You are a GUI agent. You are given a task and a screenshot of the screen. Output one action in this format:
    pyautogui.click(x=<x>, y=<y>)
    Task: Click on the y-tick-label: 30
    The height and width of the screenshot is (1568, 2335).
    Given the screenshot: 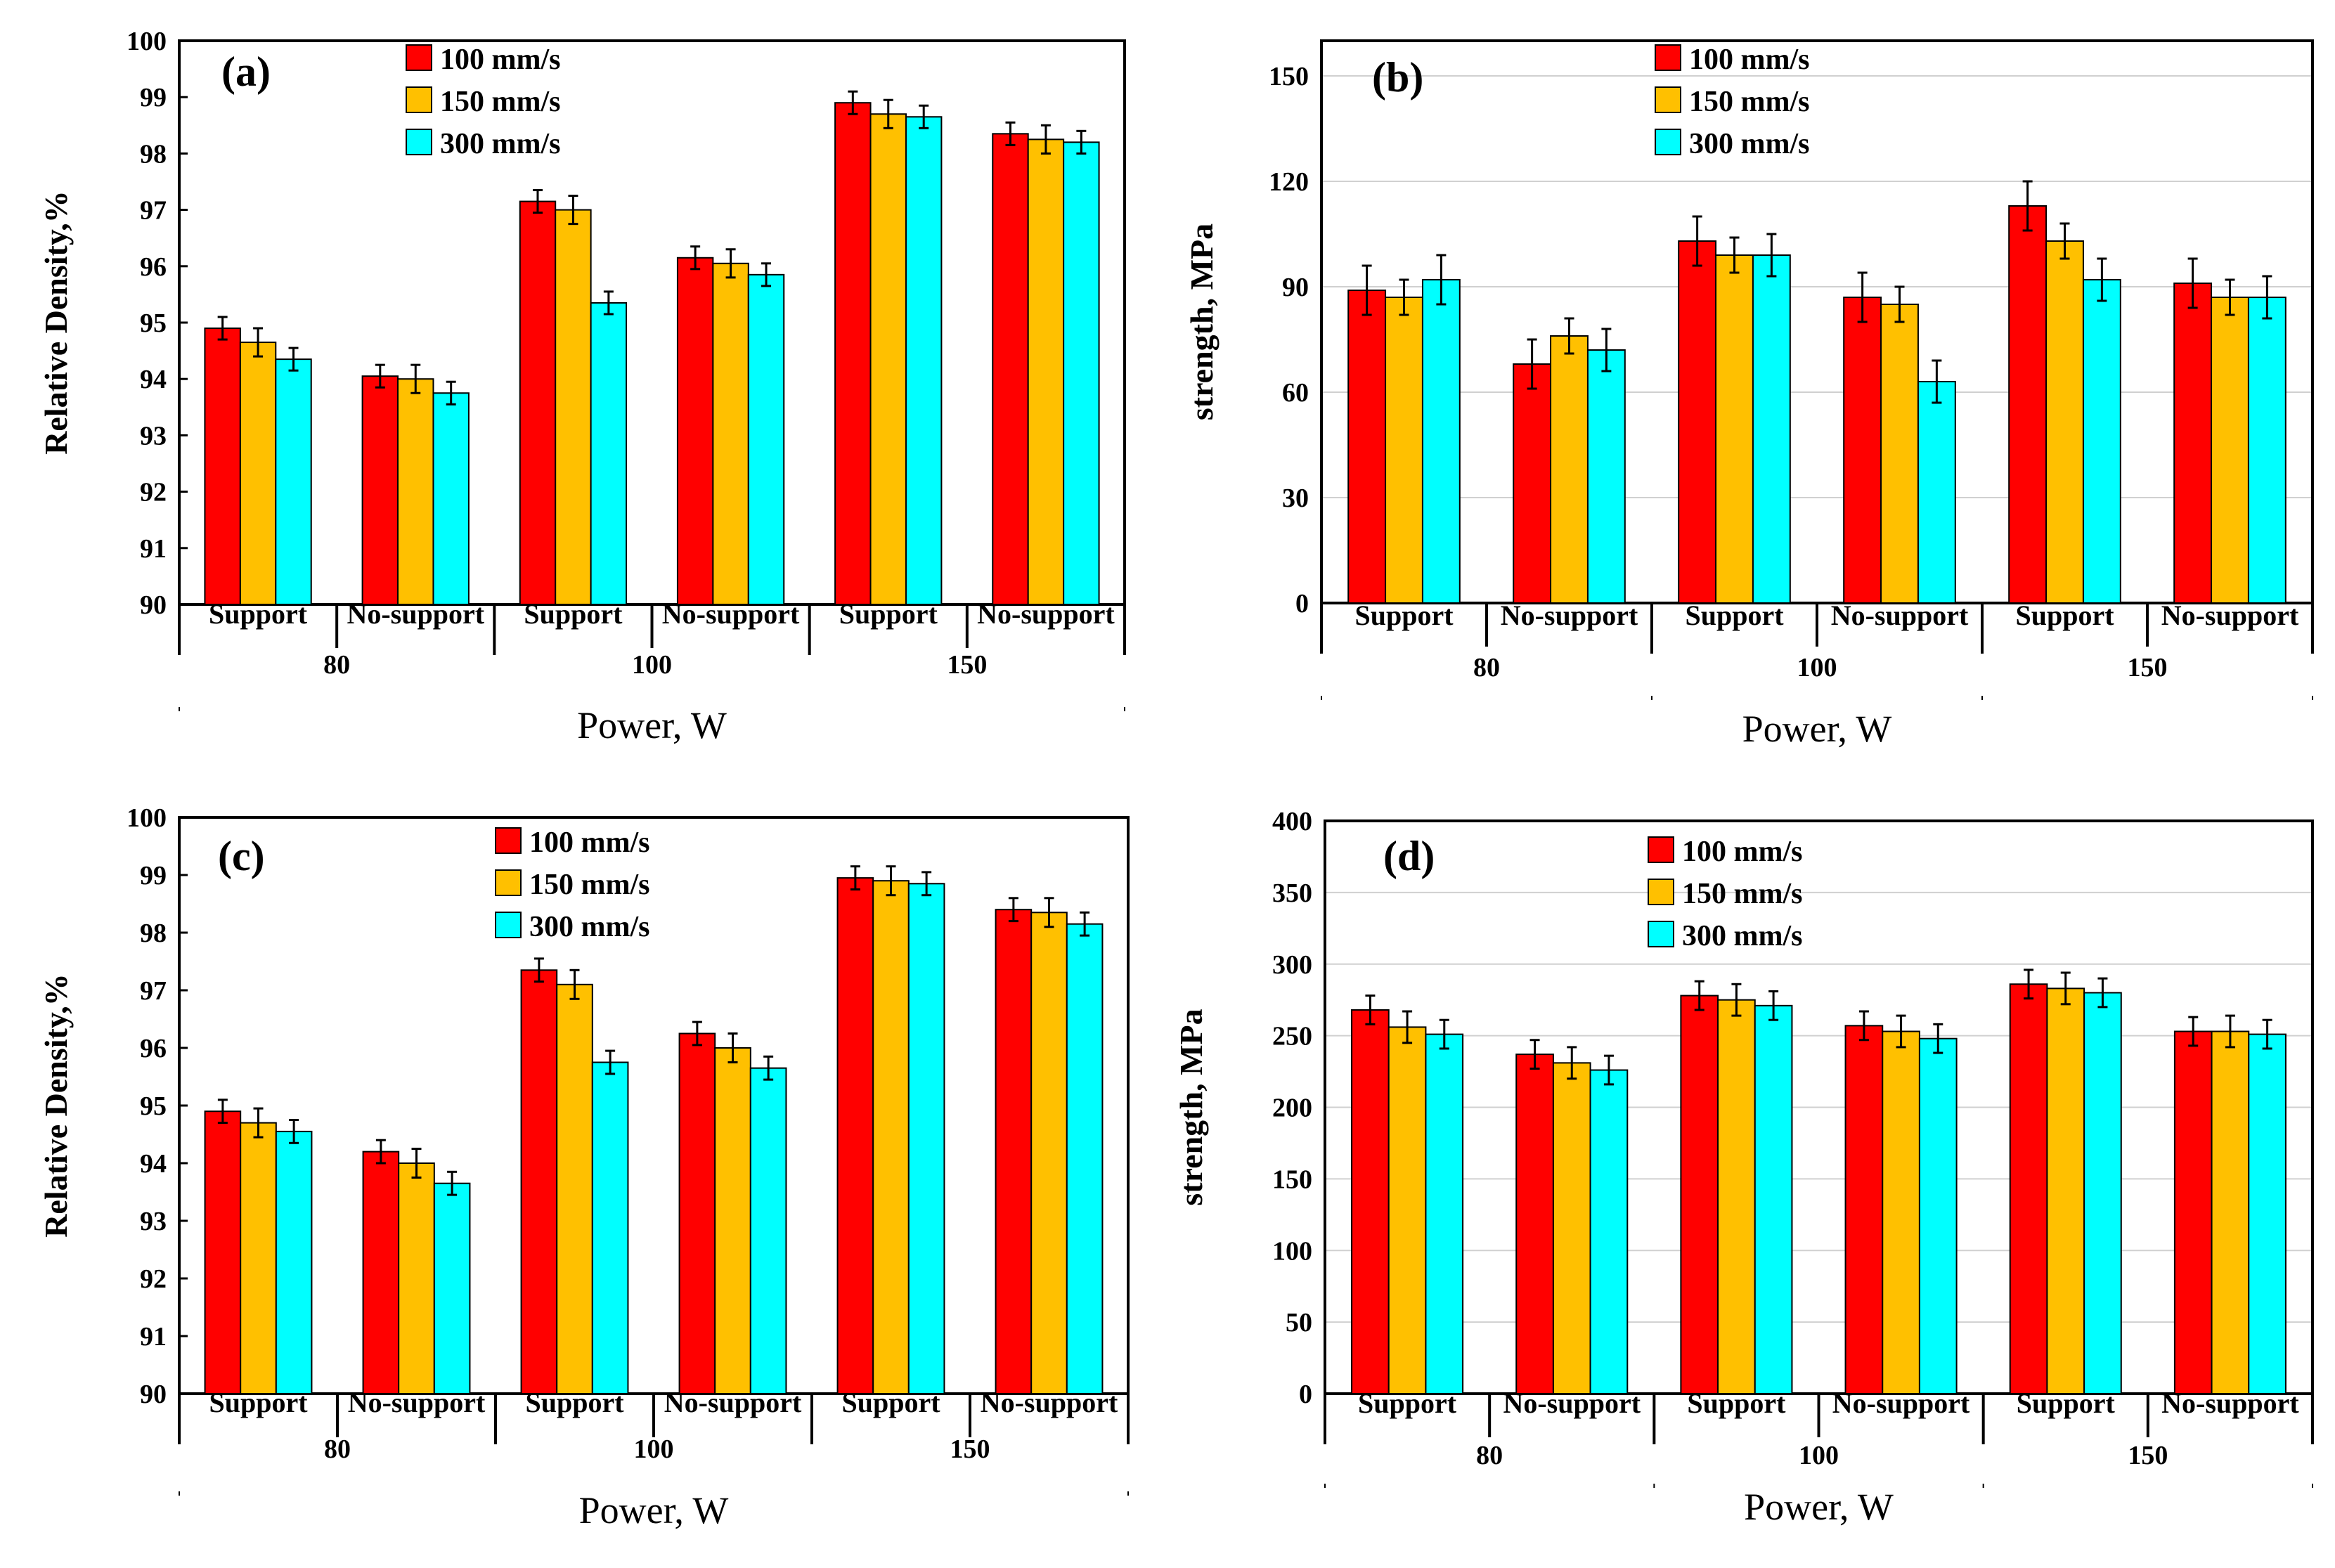 What is the action you would take?
    pyautogui.click(x=1295, y=498)
    